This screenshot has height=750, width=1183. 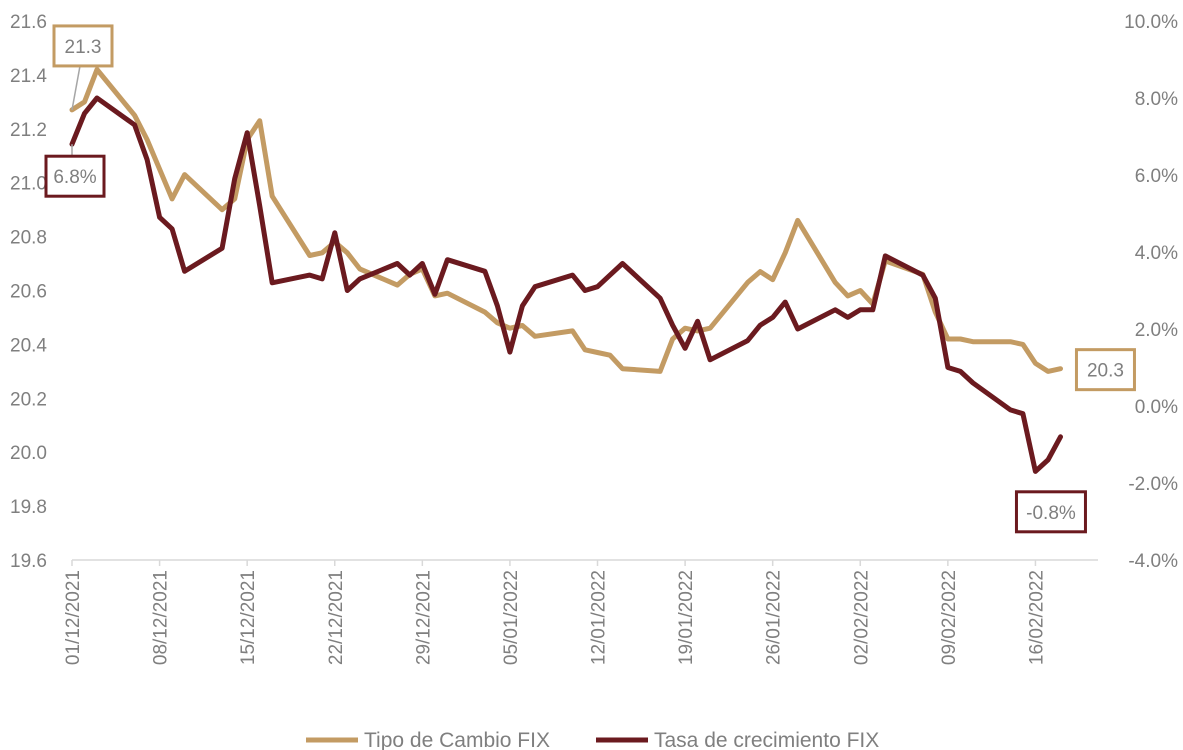 I want to click on y-left-tick-label: 21.2, so click(x=28, y=130).